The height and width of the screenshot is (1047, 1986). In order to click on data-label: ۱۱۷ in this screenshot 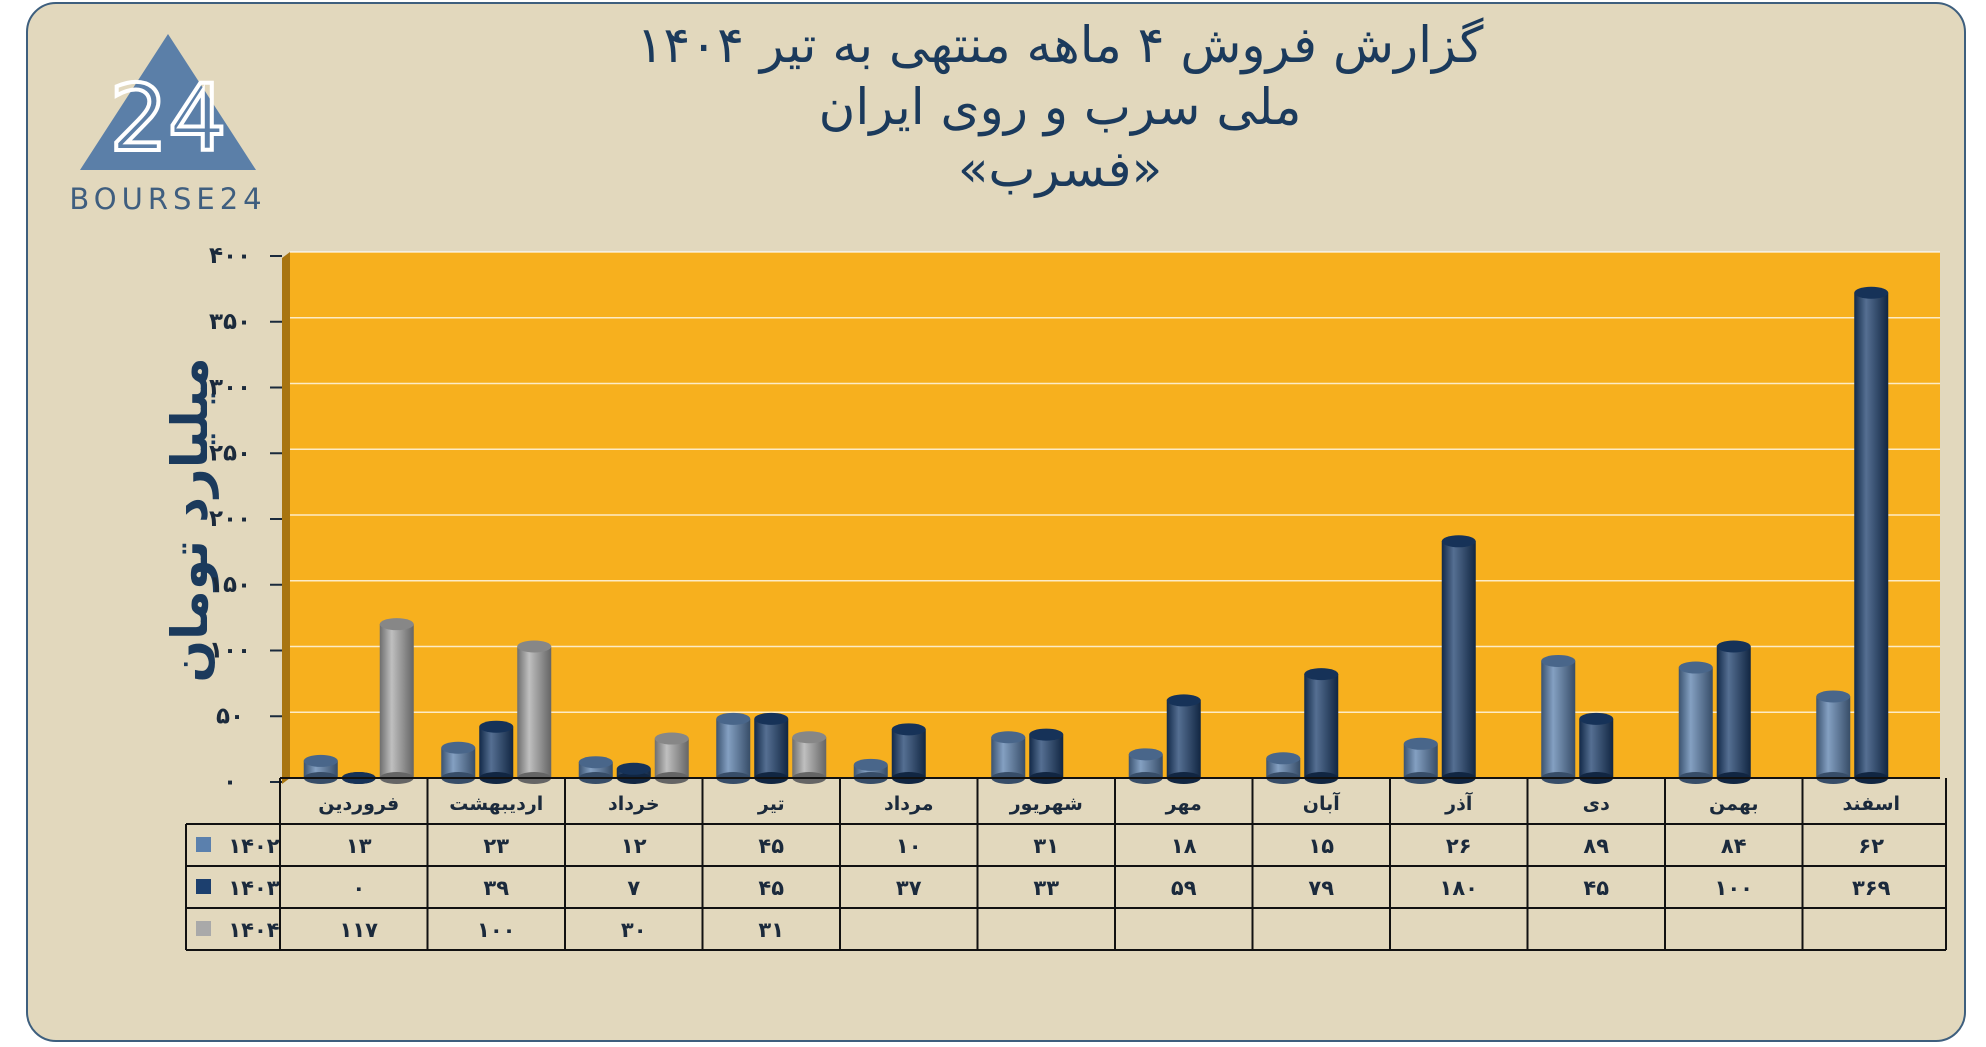, I will do `click(359, 930)`.